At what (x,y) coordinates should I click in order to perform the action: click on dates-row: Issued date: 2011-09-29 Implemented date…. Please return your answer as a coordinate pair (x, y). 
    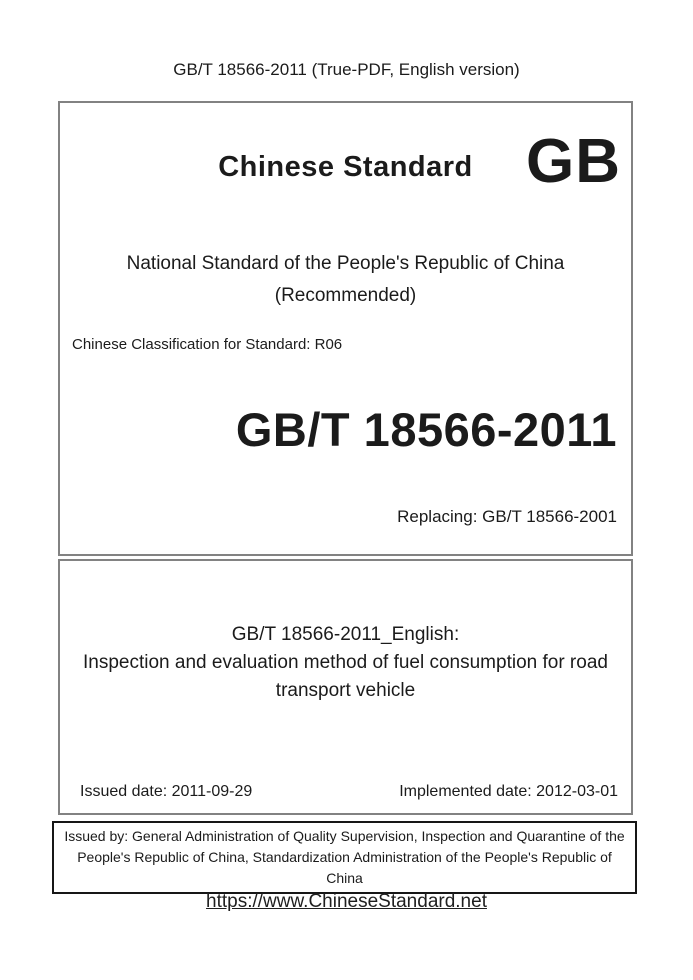
    Looking at the image, I should click on (349, 792).